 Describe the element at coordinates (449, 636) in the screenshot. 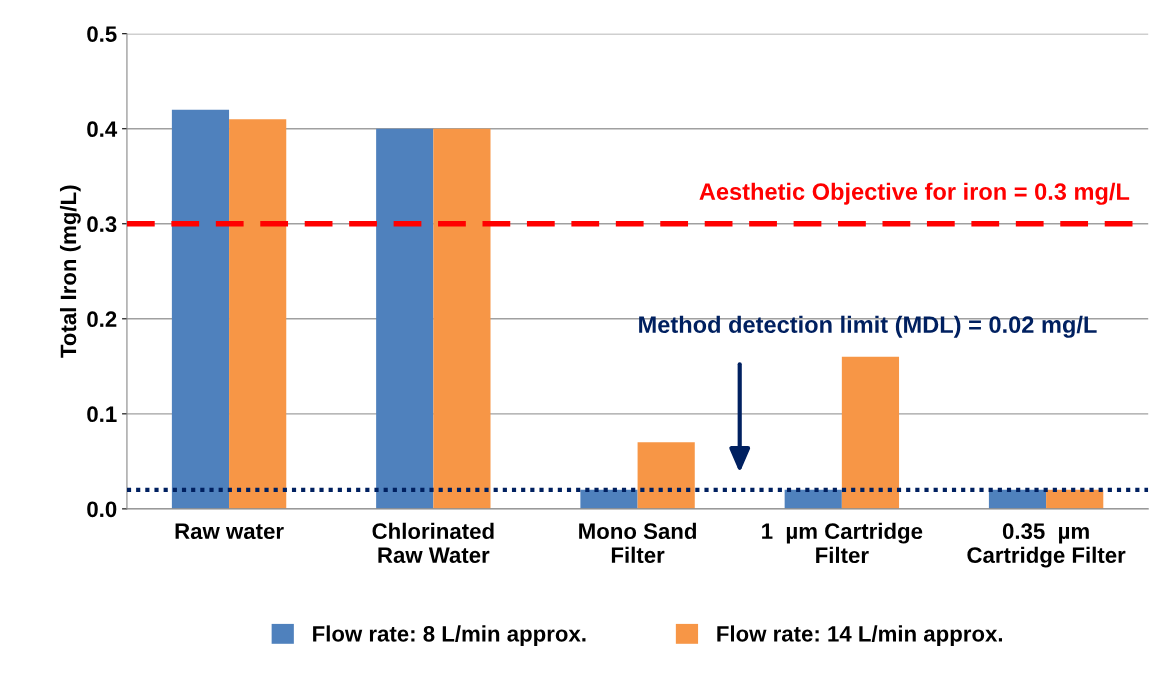

I see `legend-label: Flow rate: 8 L/min approx.` at that location.